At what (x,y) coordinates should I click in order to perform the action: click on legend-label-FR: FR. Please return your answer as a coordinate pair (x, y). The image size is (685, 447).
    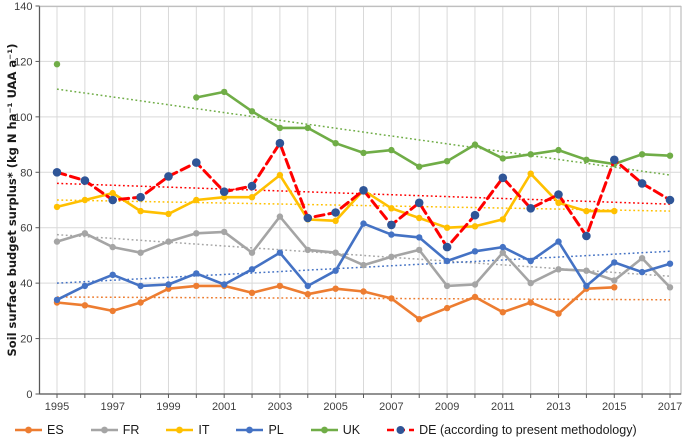
    Looking at the image, I should click on (131, 430).